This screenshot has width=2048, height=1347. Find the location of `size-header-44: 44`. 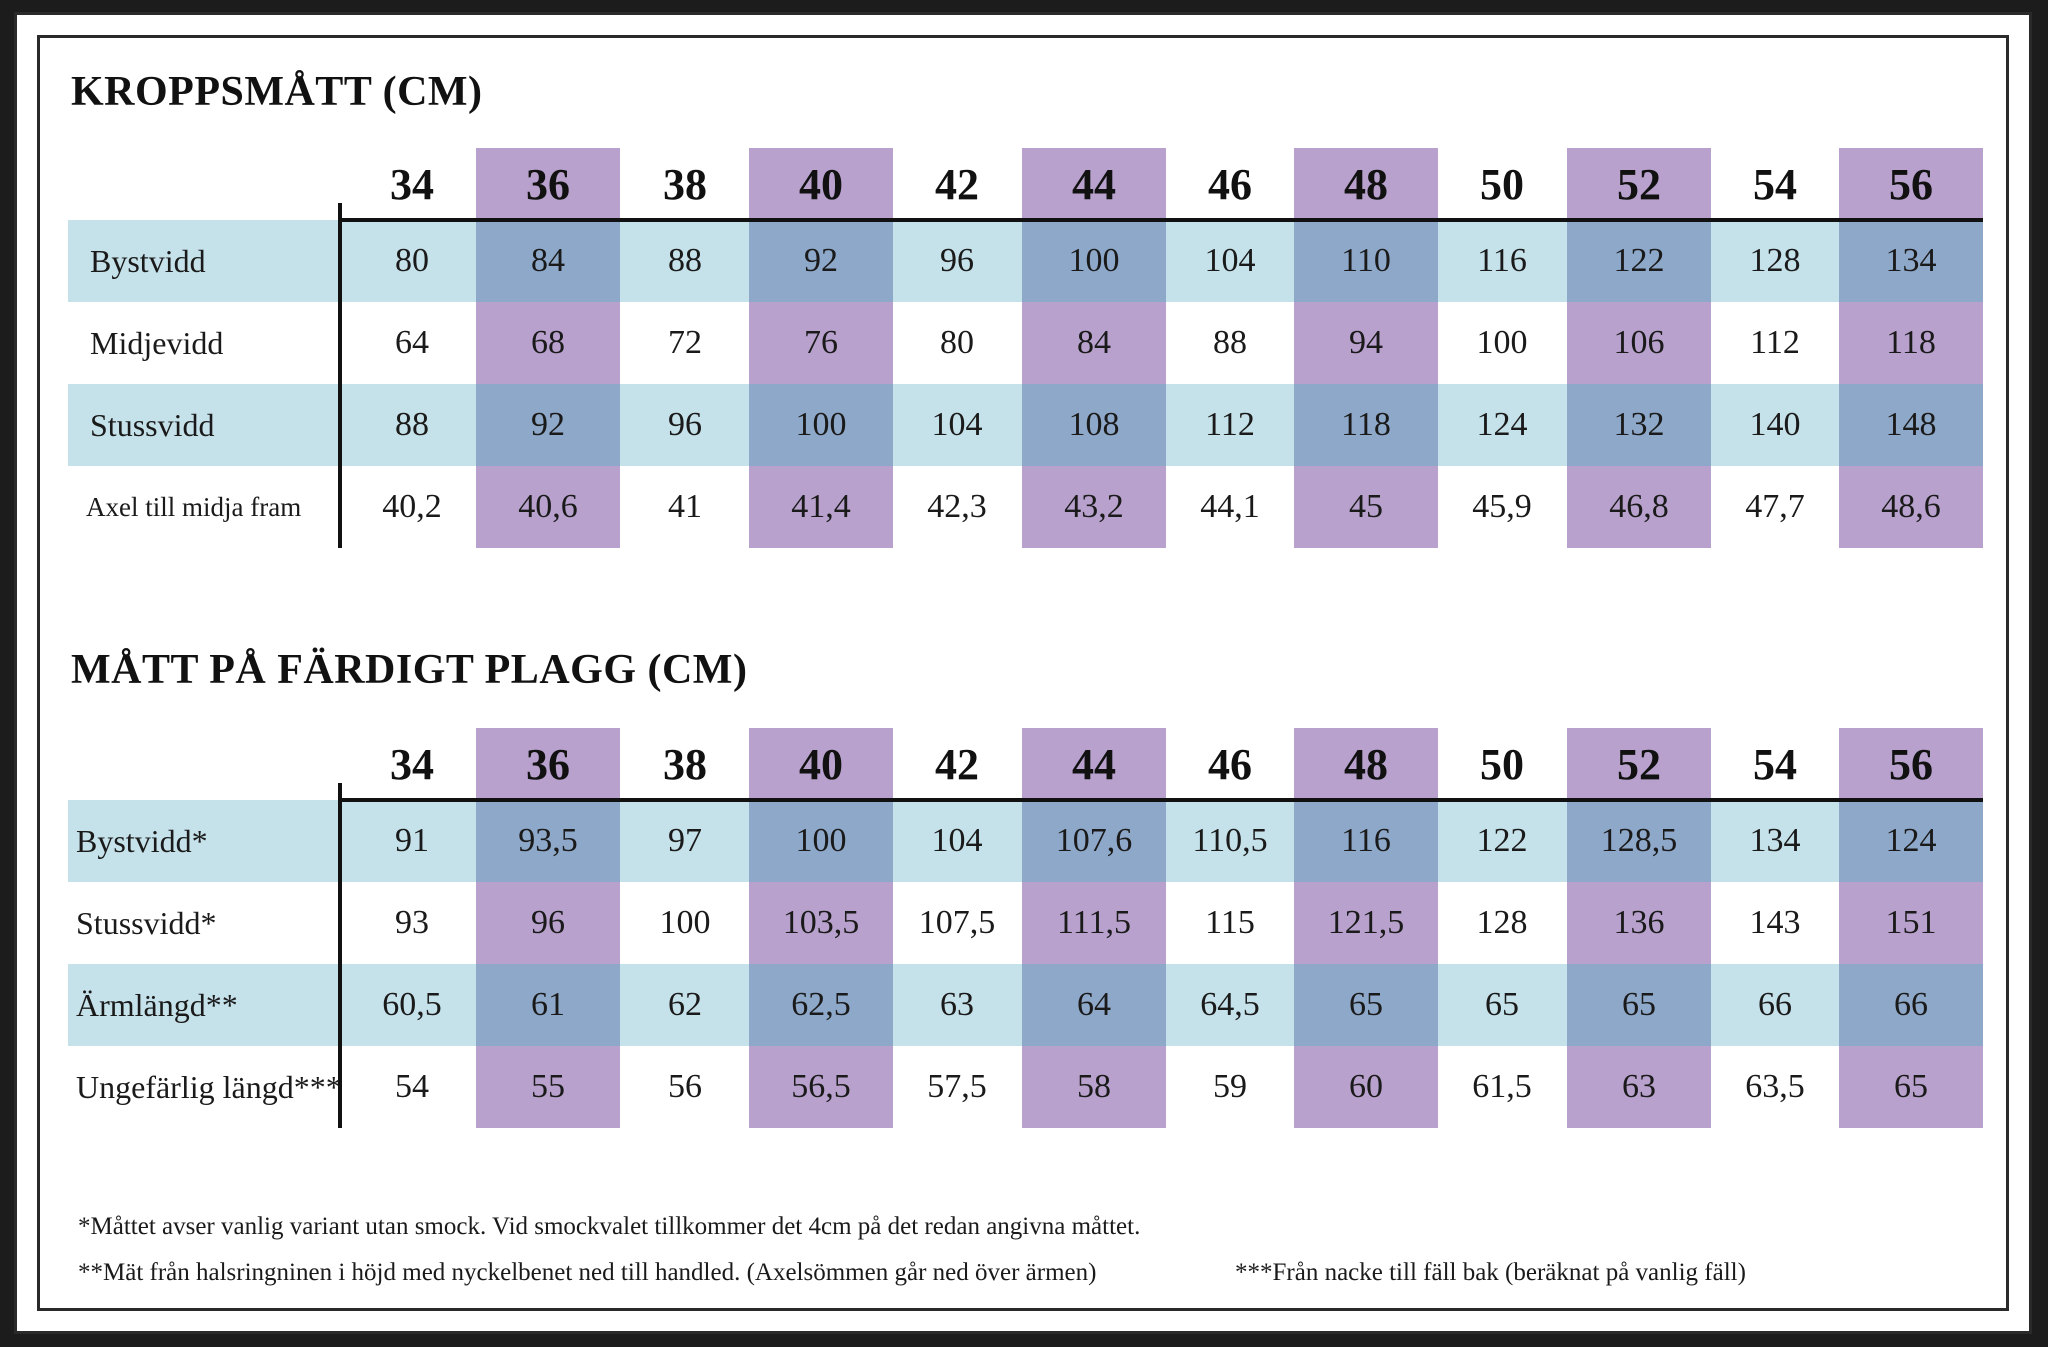

size-header-44: 44 is located at coordinates (1094, 184).